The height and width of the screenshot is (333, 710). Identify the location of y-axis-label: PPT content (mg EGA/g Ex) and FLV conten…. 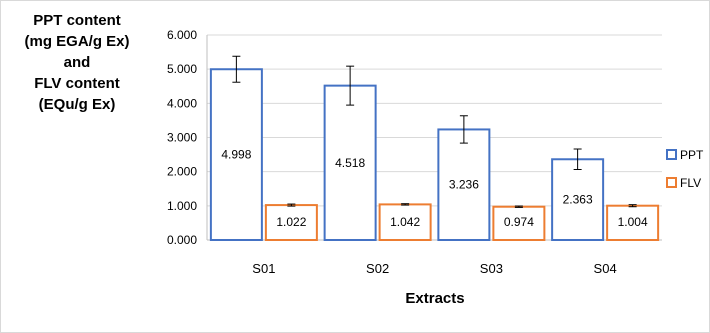
(76, 62).